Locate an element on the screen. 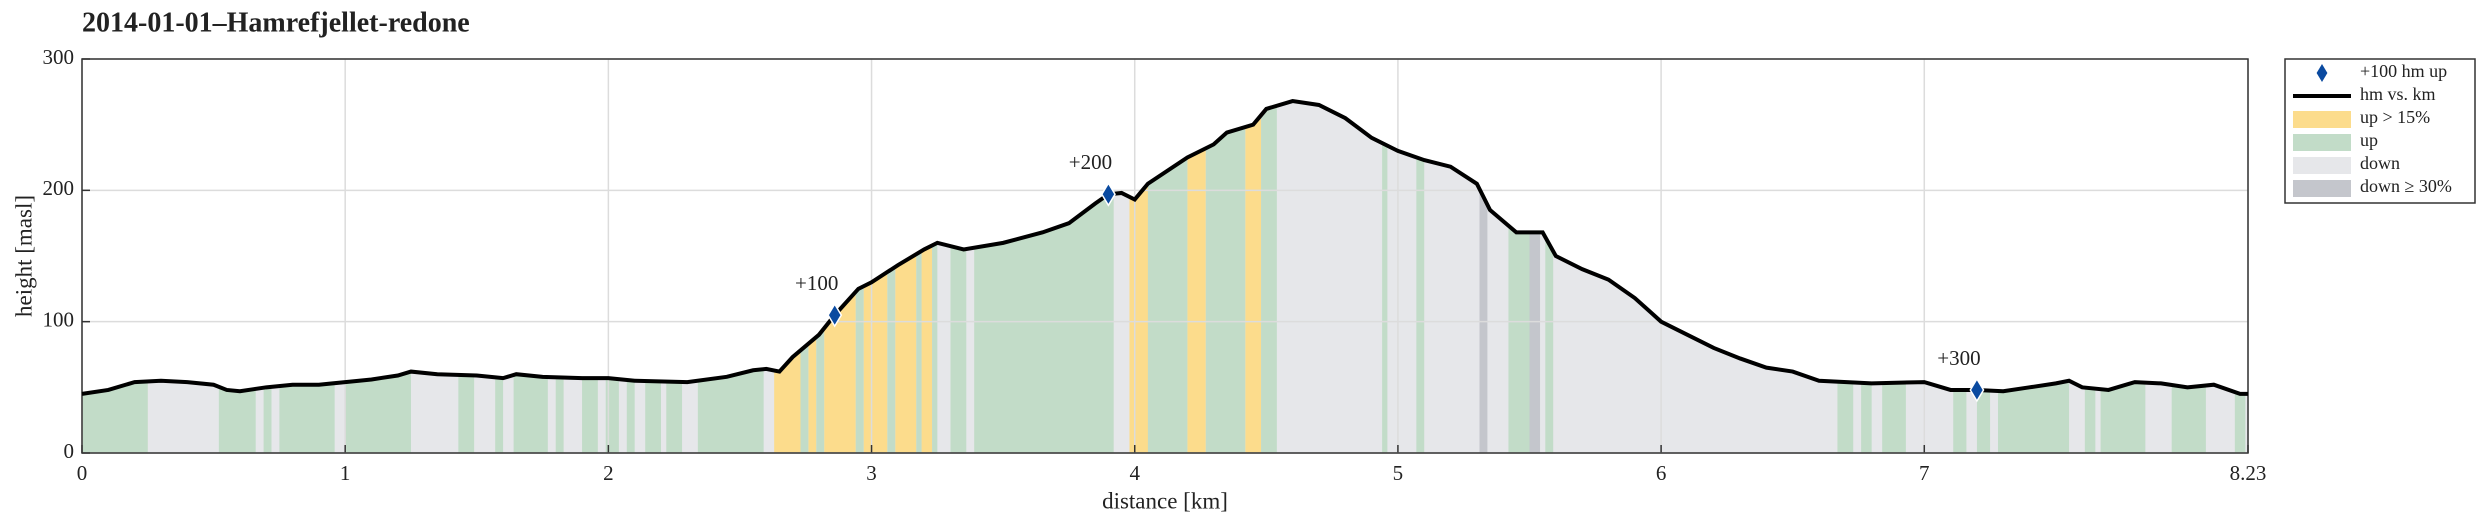  x-tick-label: 2 is located at coordinates (608, 473).